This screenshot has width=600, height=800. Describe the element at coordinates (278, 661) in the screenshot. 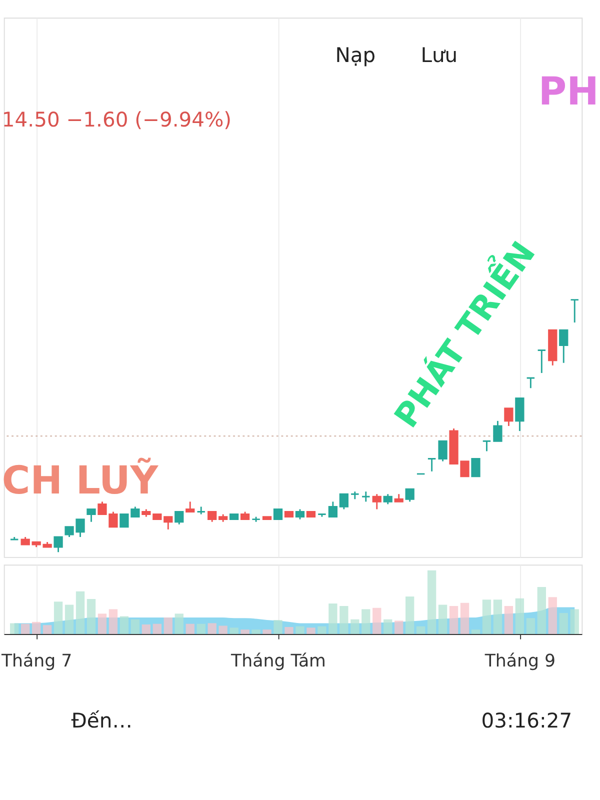

I see `x-tick-label: Tháng Tám` at that location.